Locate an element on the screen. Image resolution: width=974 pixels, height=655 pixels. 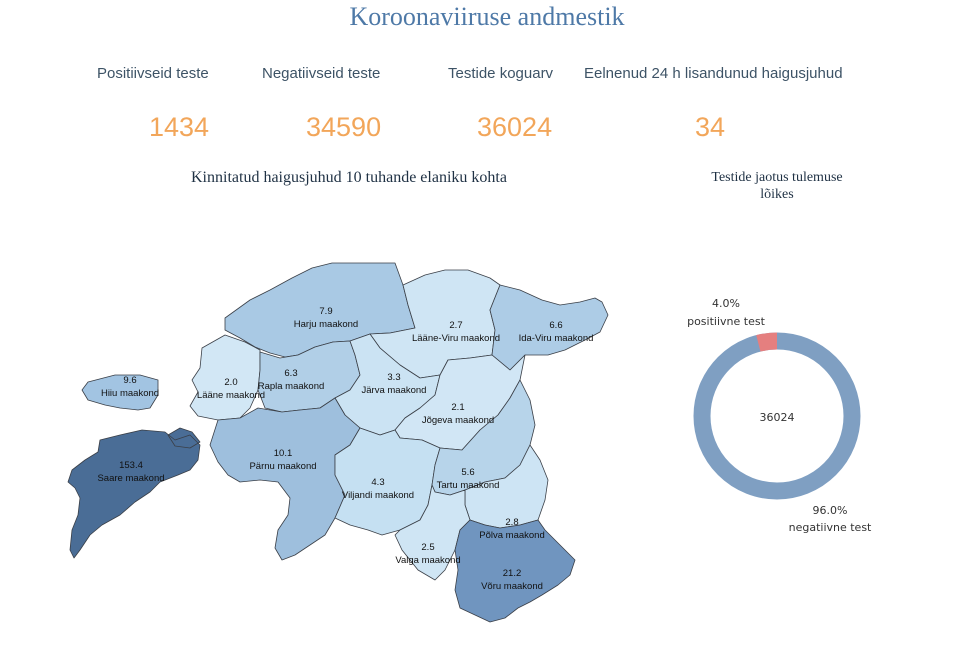
kpi-24h-label: Eelnenud 24 h lisandunud haigusjuhud is located at coordinates (713, 73).